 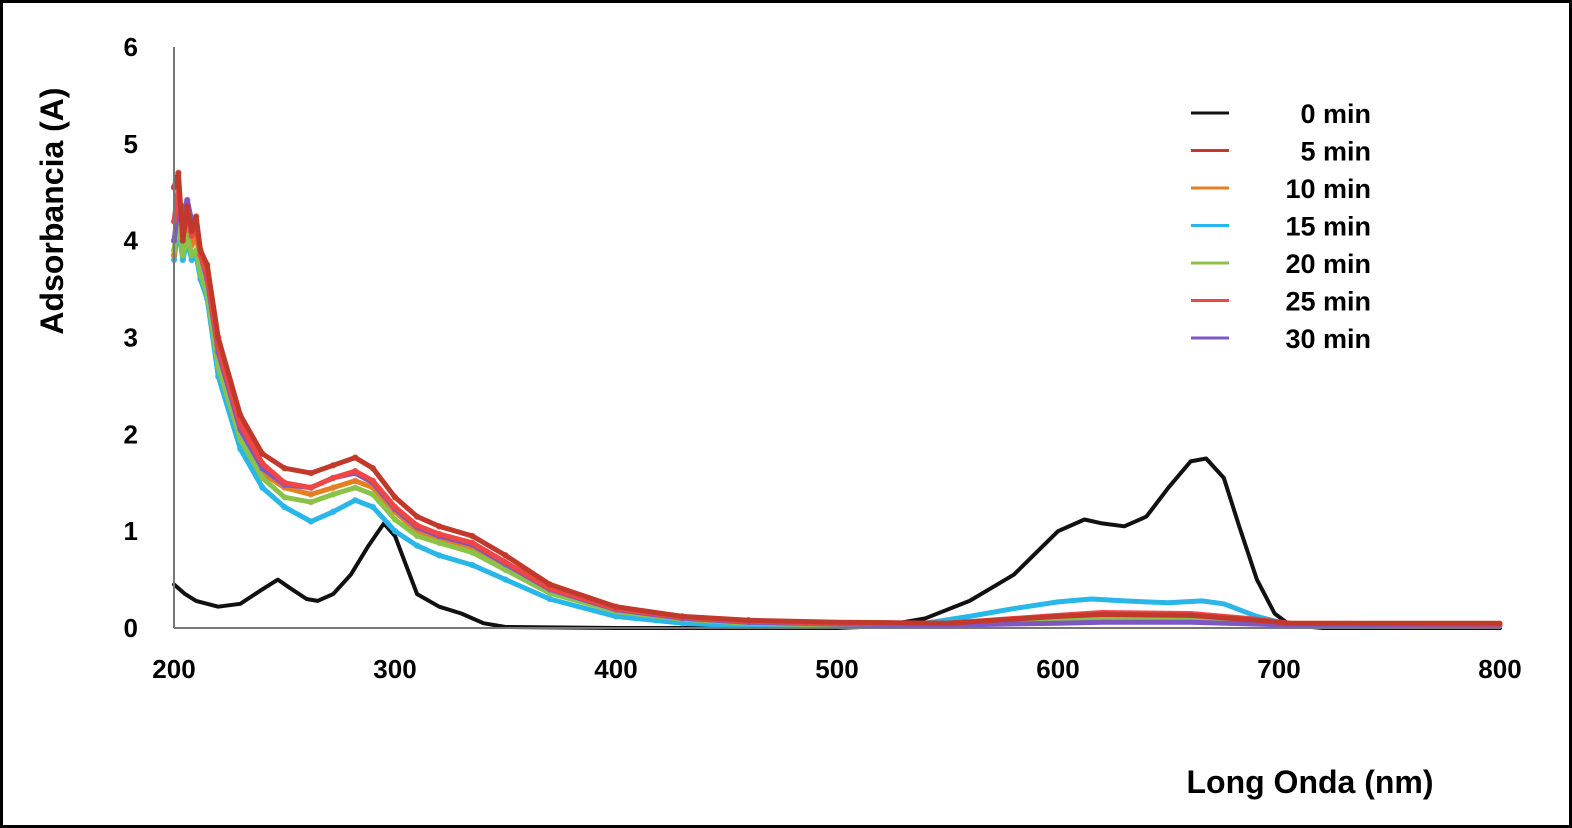 I want to click on x-tick-labels: 200 300 400 500 600 700 800, so click(x=836, y=669).